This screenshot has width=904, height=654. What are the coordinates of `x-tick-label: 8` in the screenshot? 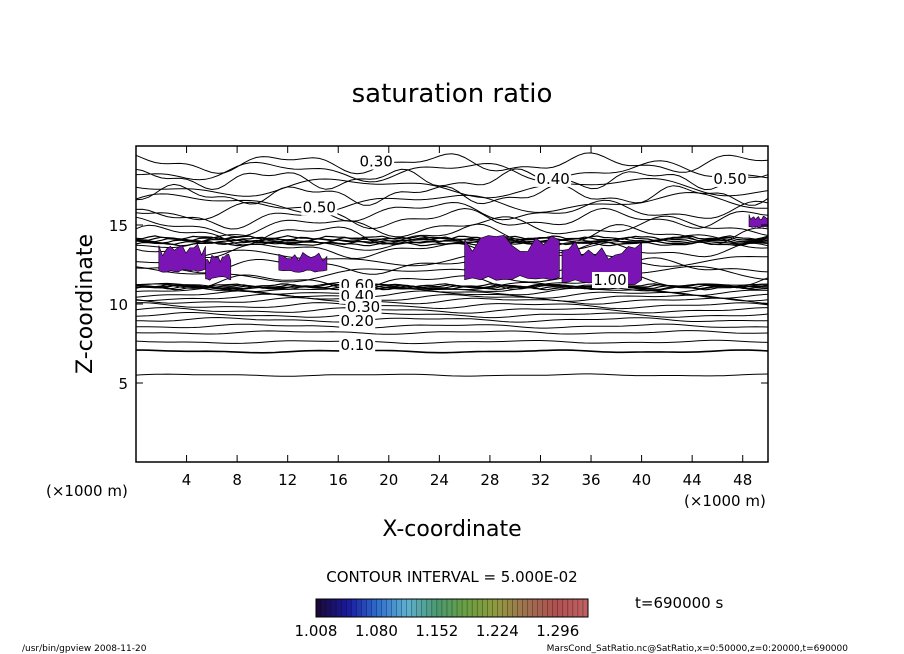 It's located at (237, 480).